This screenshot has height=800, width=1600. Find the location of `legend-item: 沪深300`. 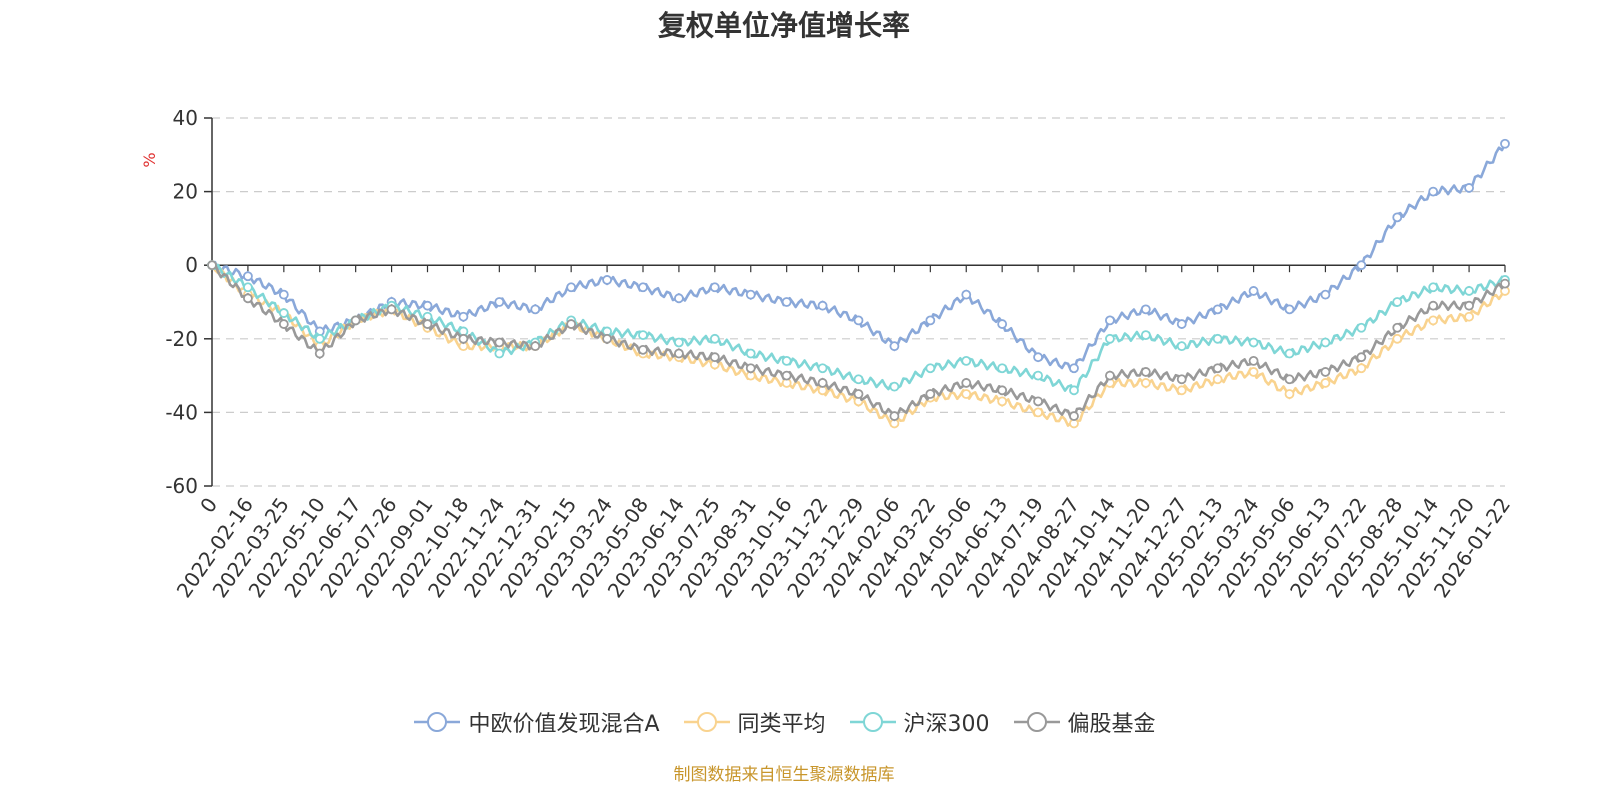

legend-item: 沪深300 is located at coordinates (919, 722).